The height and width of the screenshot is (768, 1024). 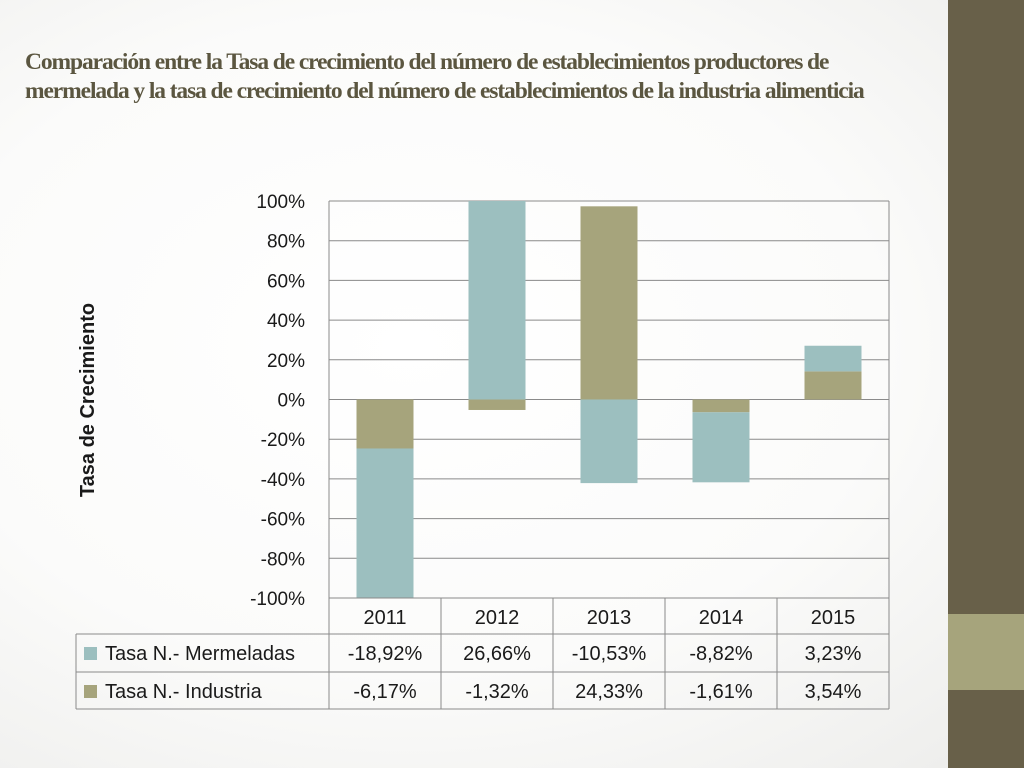 I want to click on y-tick-label: -80%, so click(x=283, y=559).